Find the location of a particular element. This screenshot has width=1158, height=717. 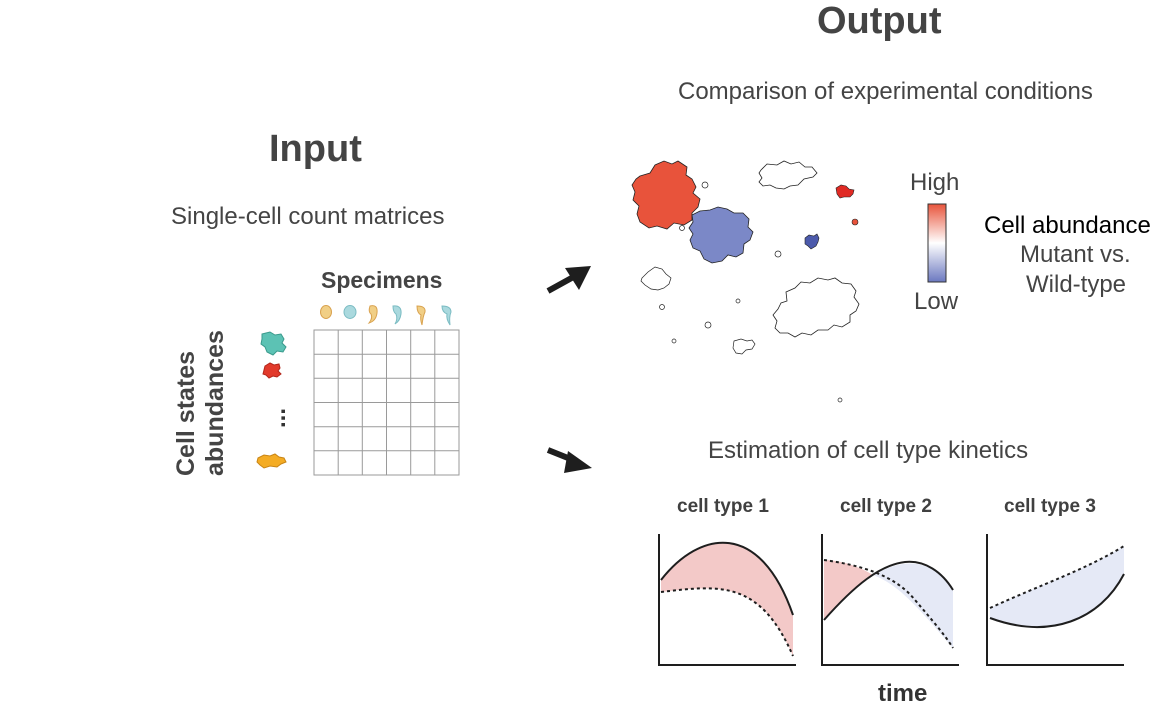

panel3-axes is located at coordinates (1055, 600).